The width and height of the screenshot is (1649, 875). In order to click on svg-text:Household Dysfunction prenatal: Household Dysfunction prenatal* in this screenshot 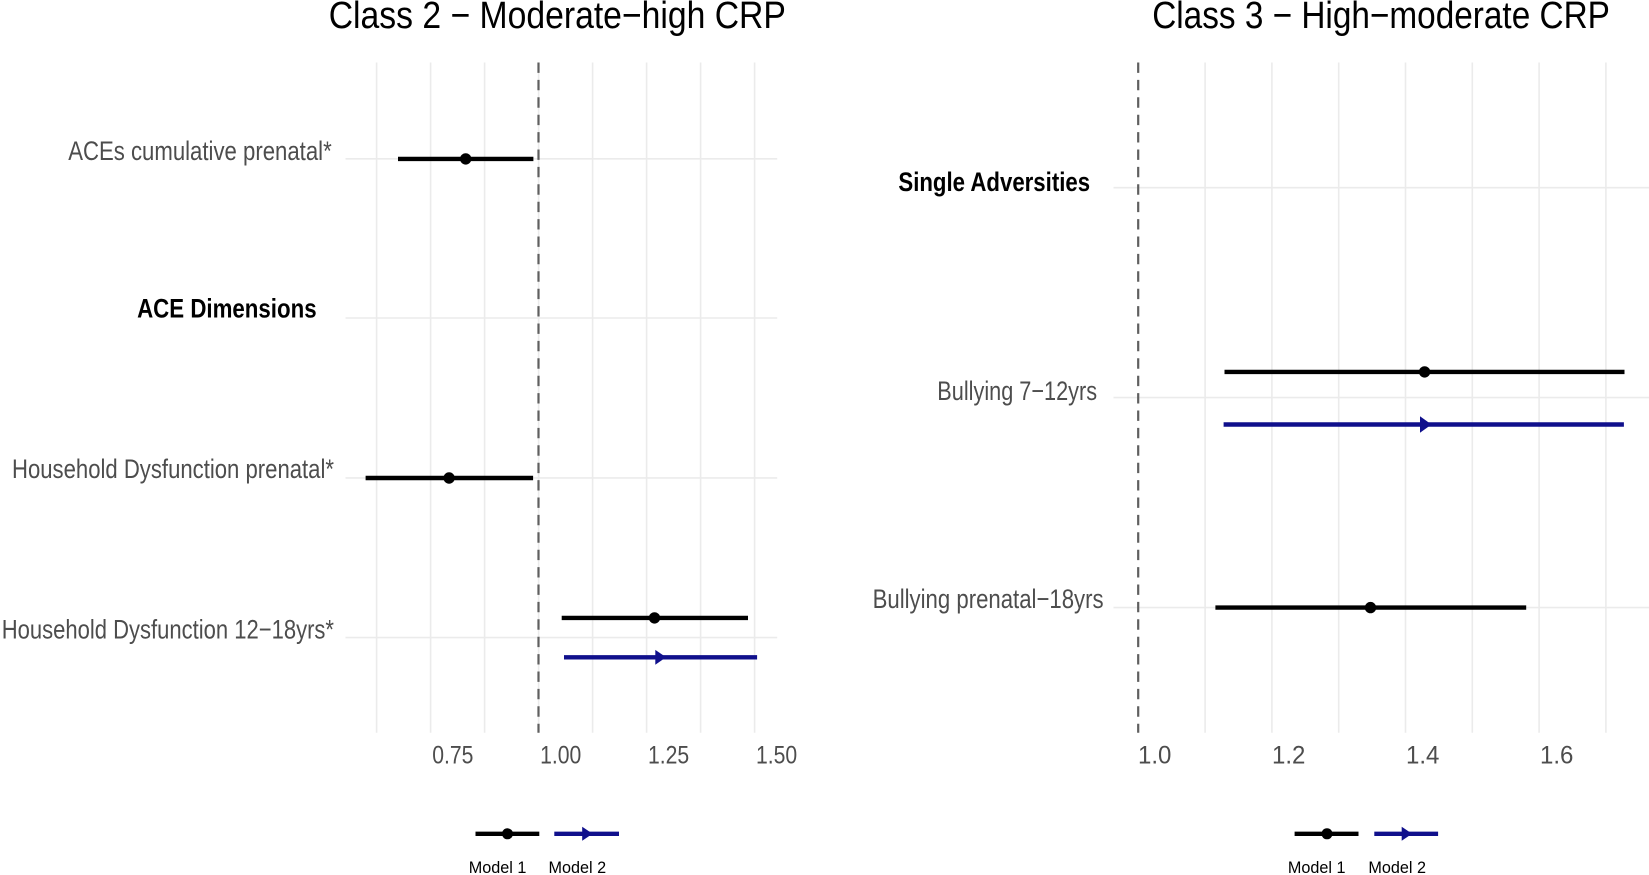, I will do `click(173, 469)`.